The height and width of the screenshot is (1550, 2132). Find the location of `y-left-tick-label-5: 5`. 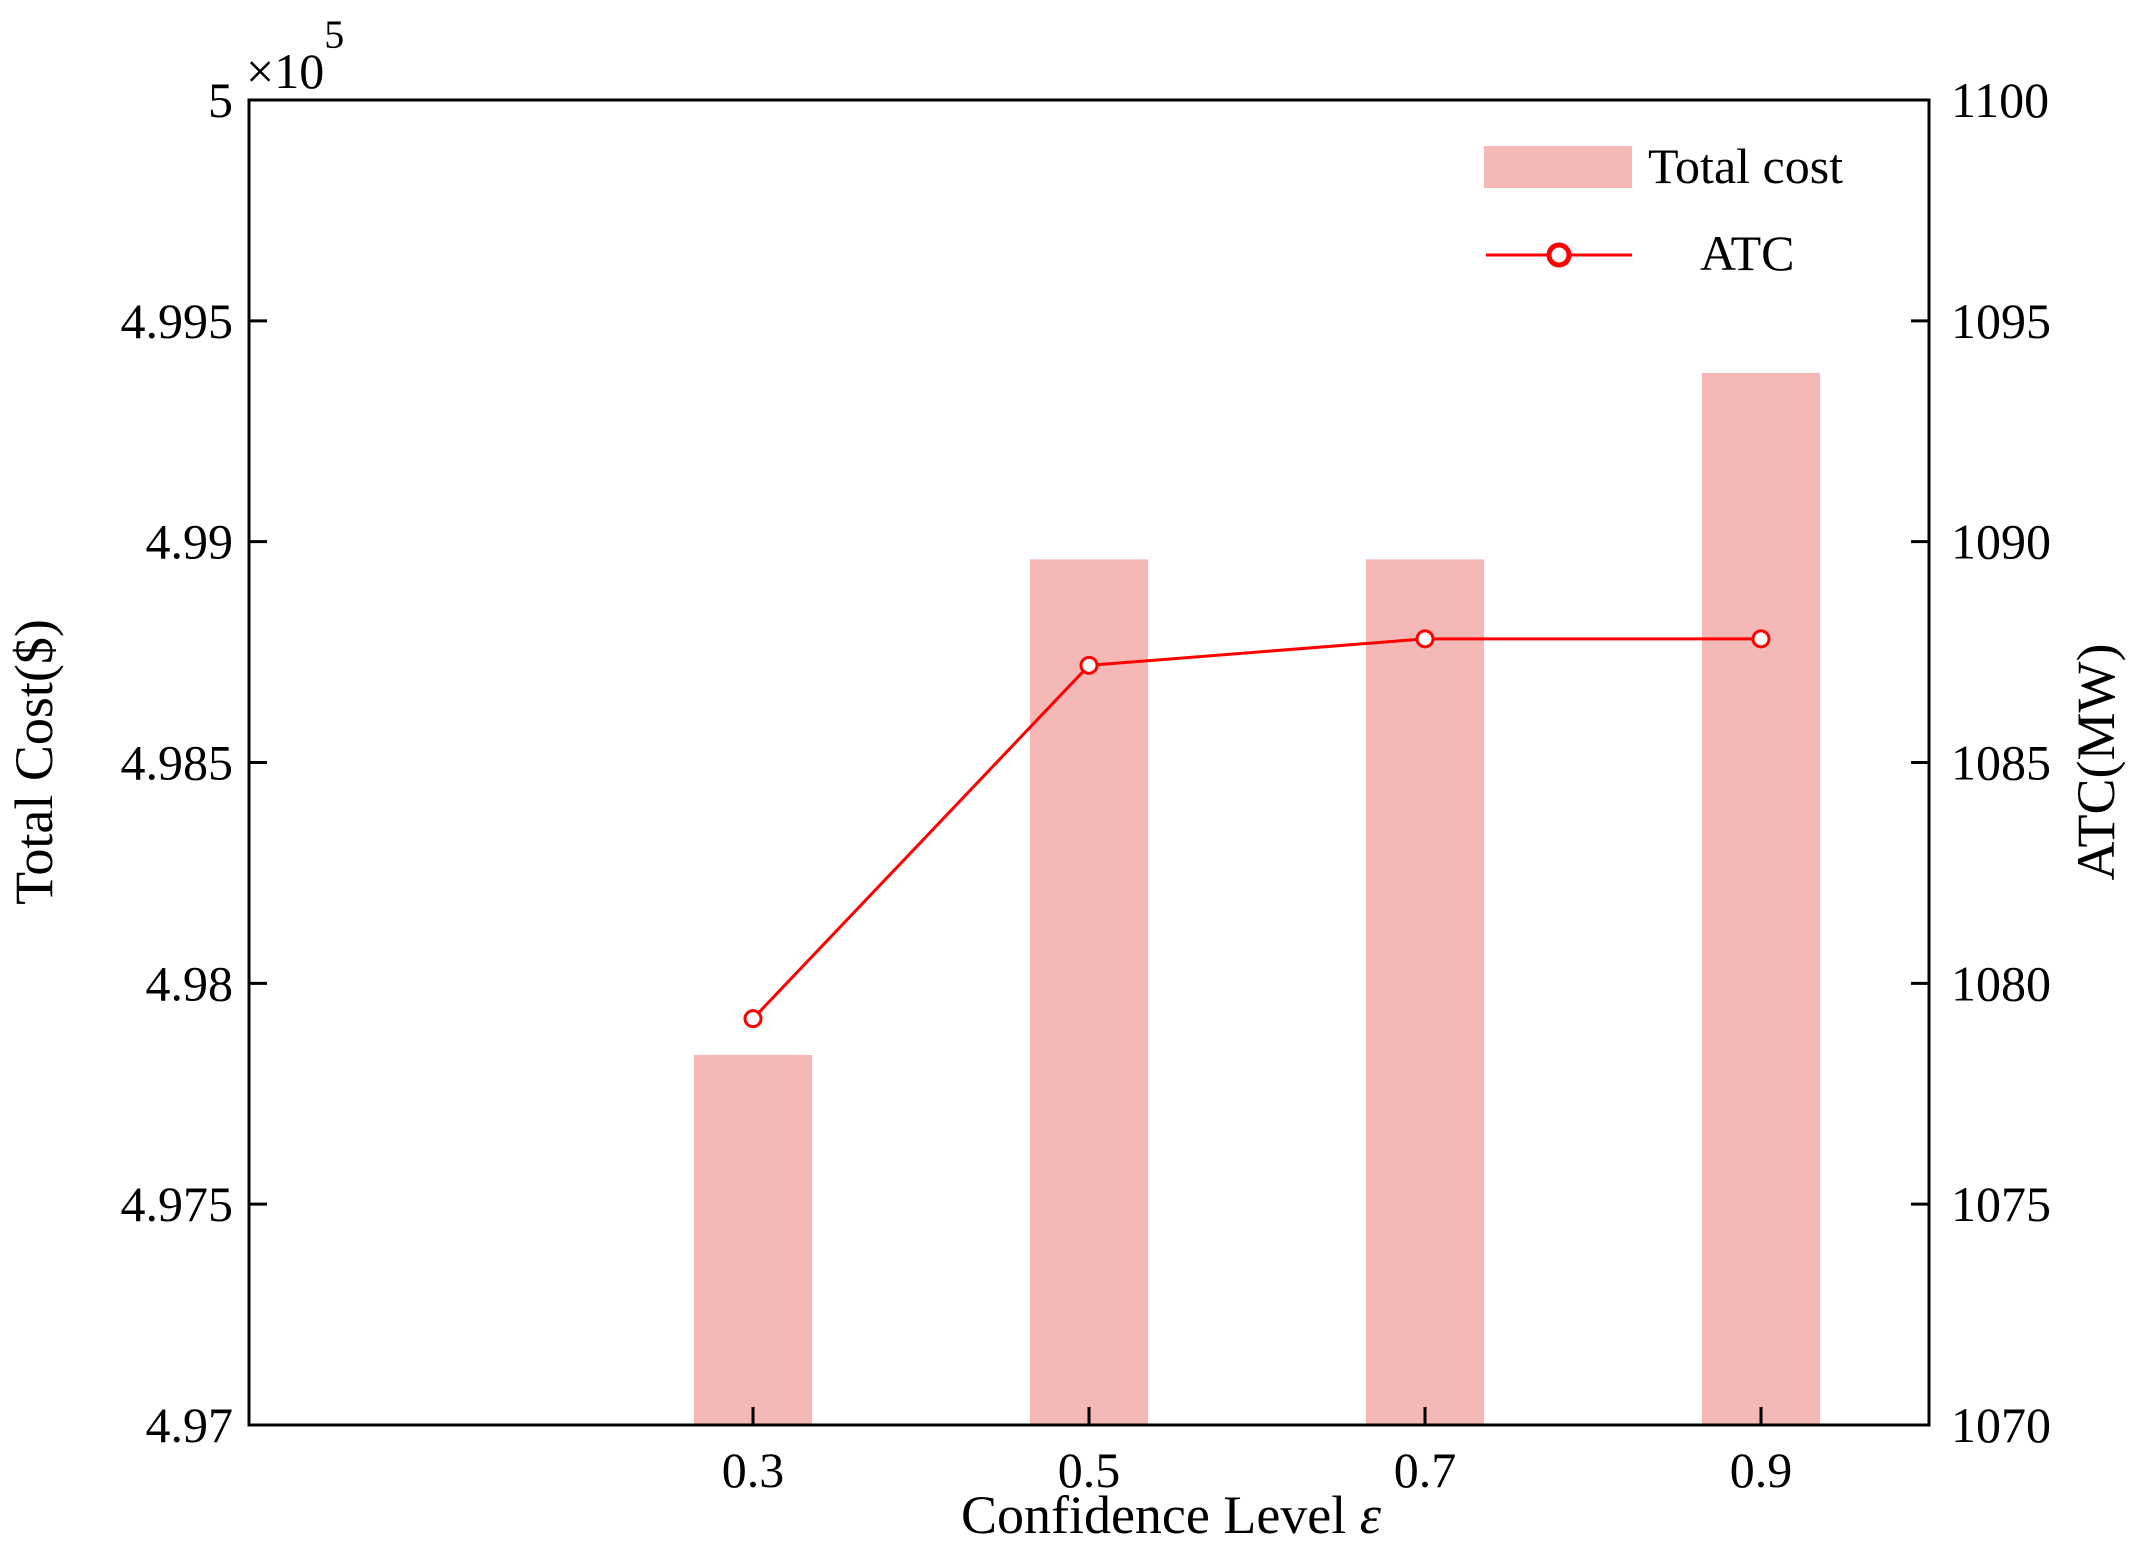

y-left-tick-label-5: 5 is located at coordinates (220, 100).